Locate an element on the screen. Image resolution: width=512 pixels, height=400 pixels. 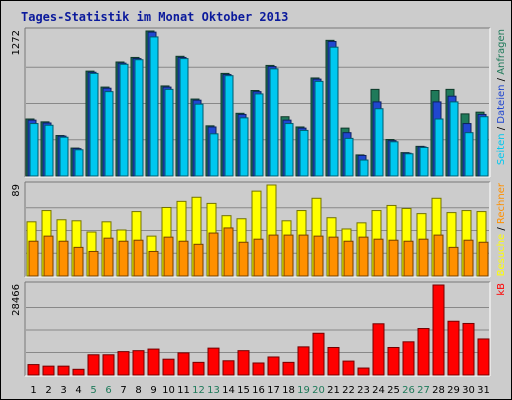
x-tick-label: 10 is located at coordinates (168, 390).